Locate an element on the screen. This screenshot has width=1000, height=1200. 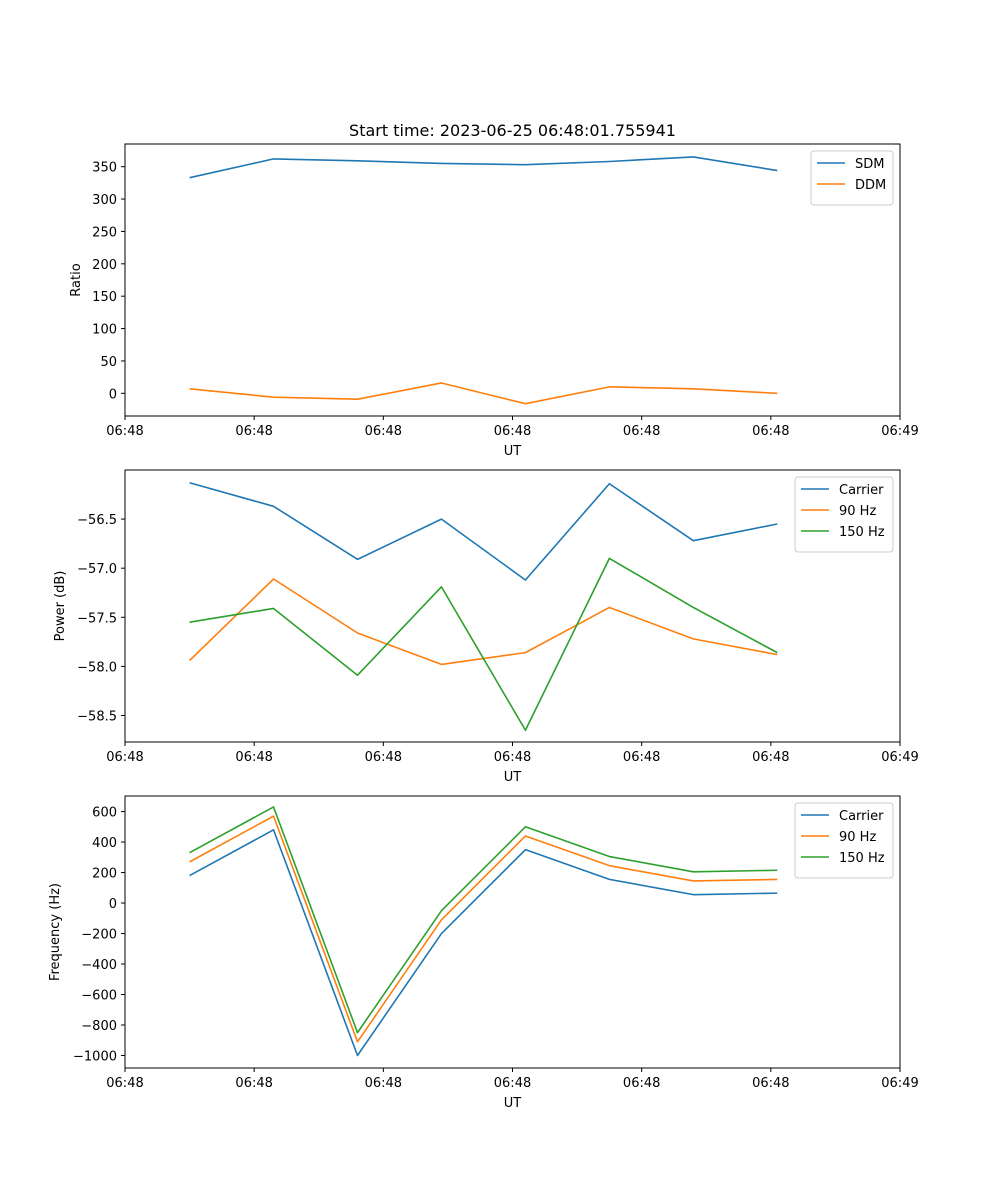
y-tick-label: 350 is located at coordinates (104, 168).